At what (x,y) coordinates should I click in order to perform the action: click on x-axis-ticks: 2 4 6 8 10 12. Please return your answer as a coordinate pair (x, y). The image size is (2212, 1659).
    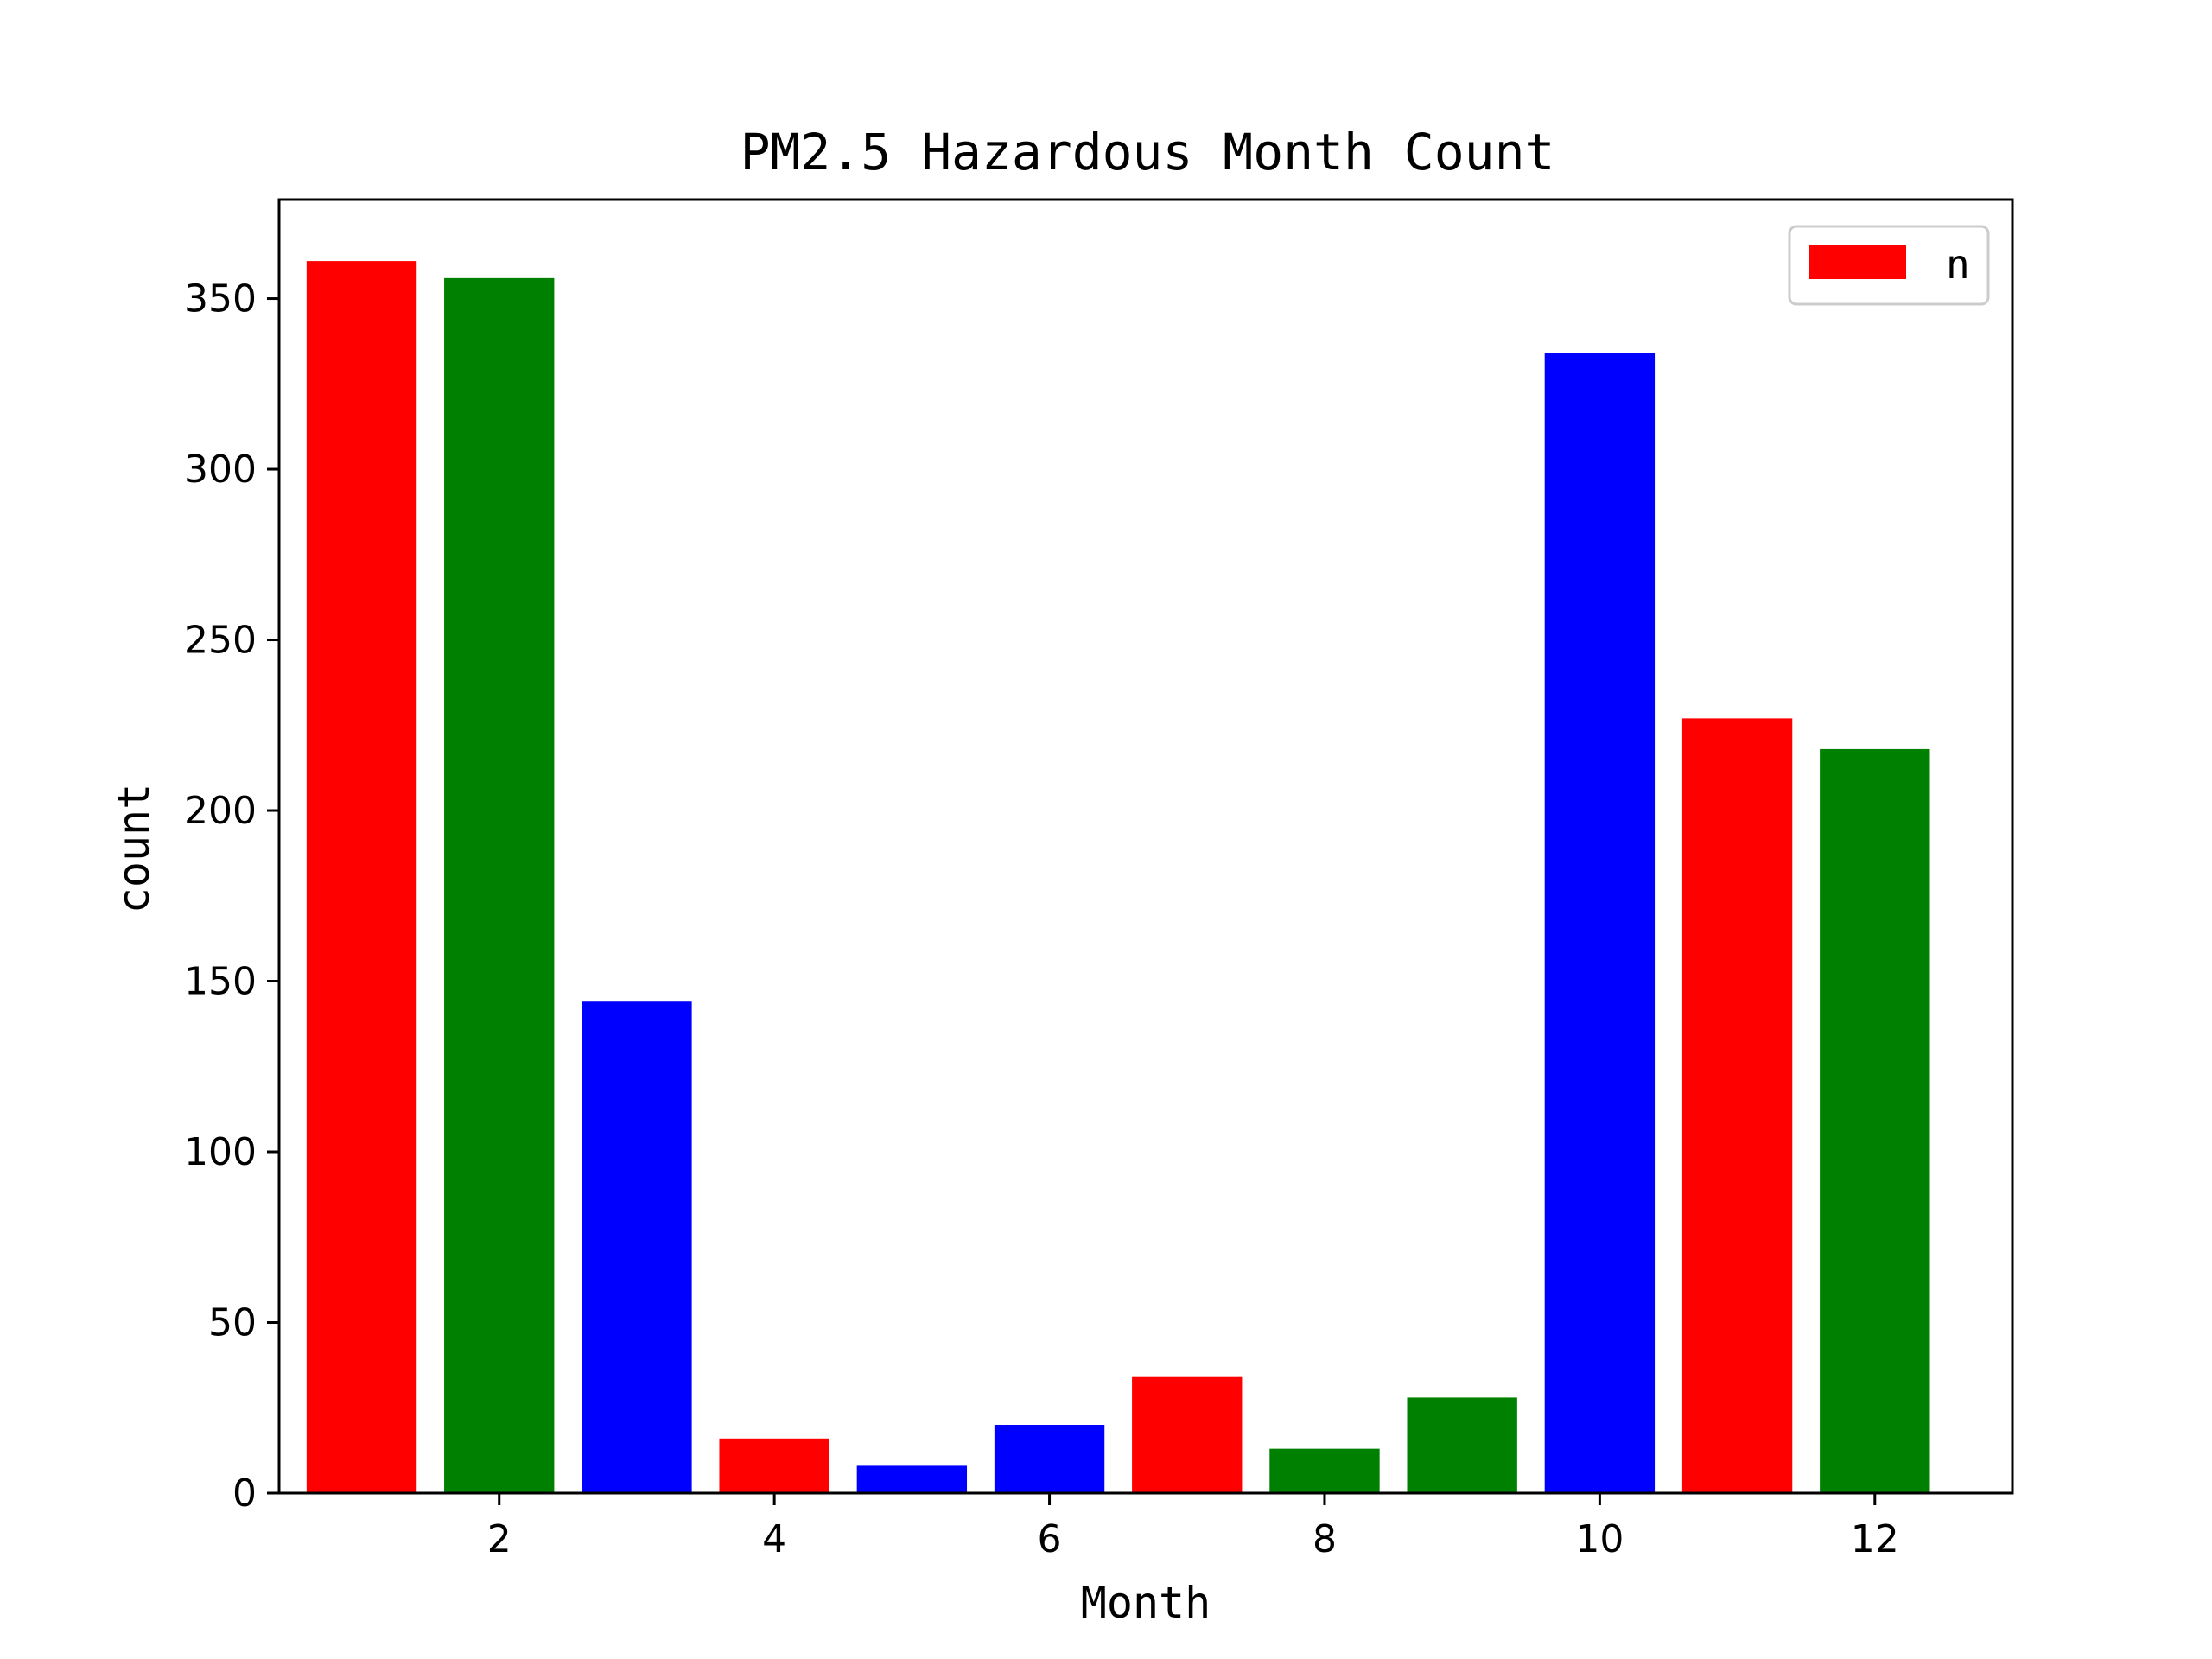
    Looking at the image, I should click on (1193, 1527).